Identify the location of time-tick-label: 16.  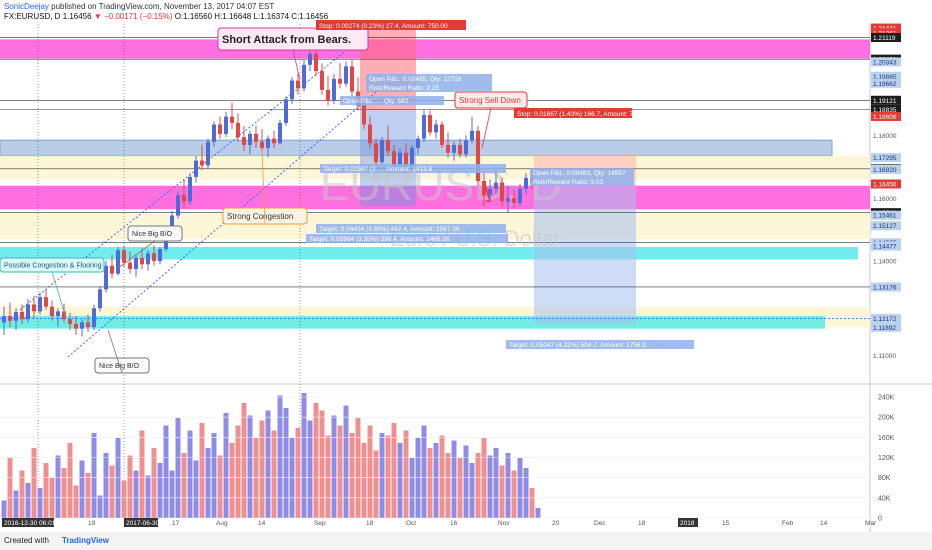
(454, 523).